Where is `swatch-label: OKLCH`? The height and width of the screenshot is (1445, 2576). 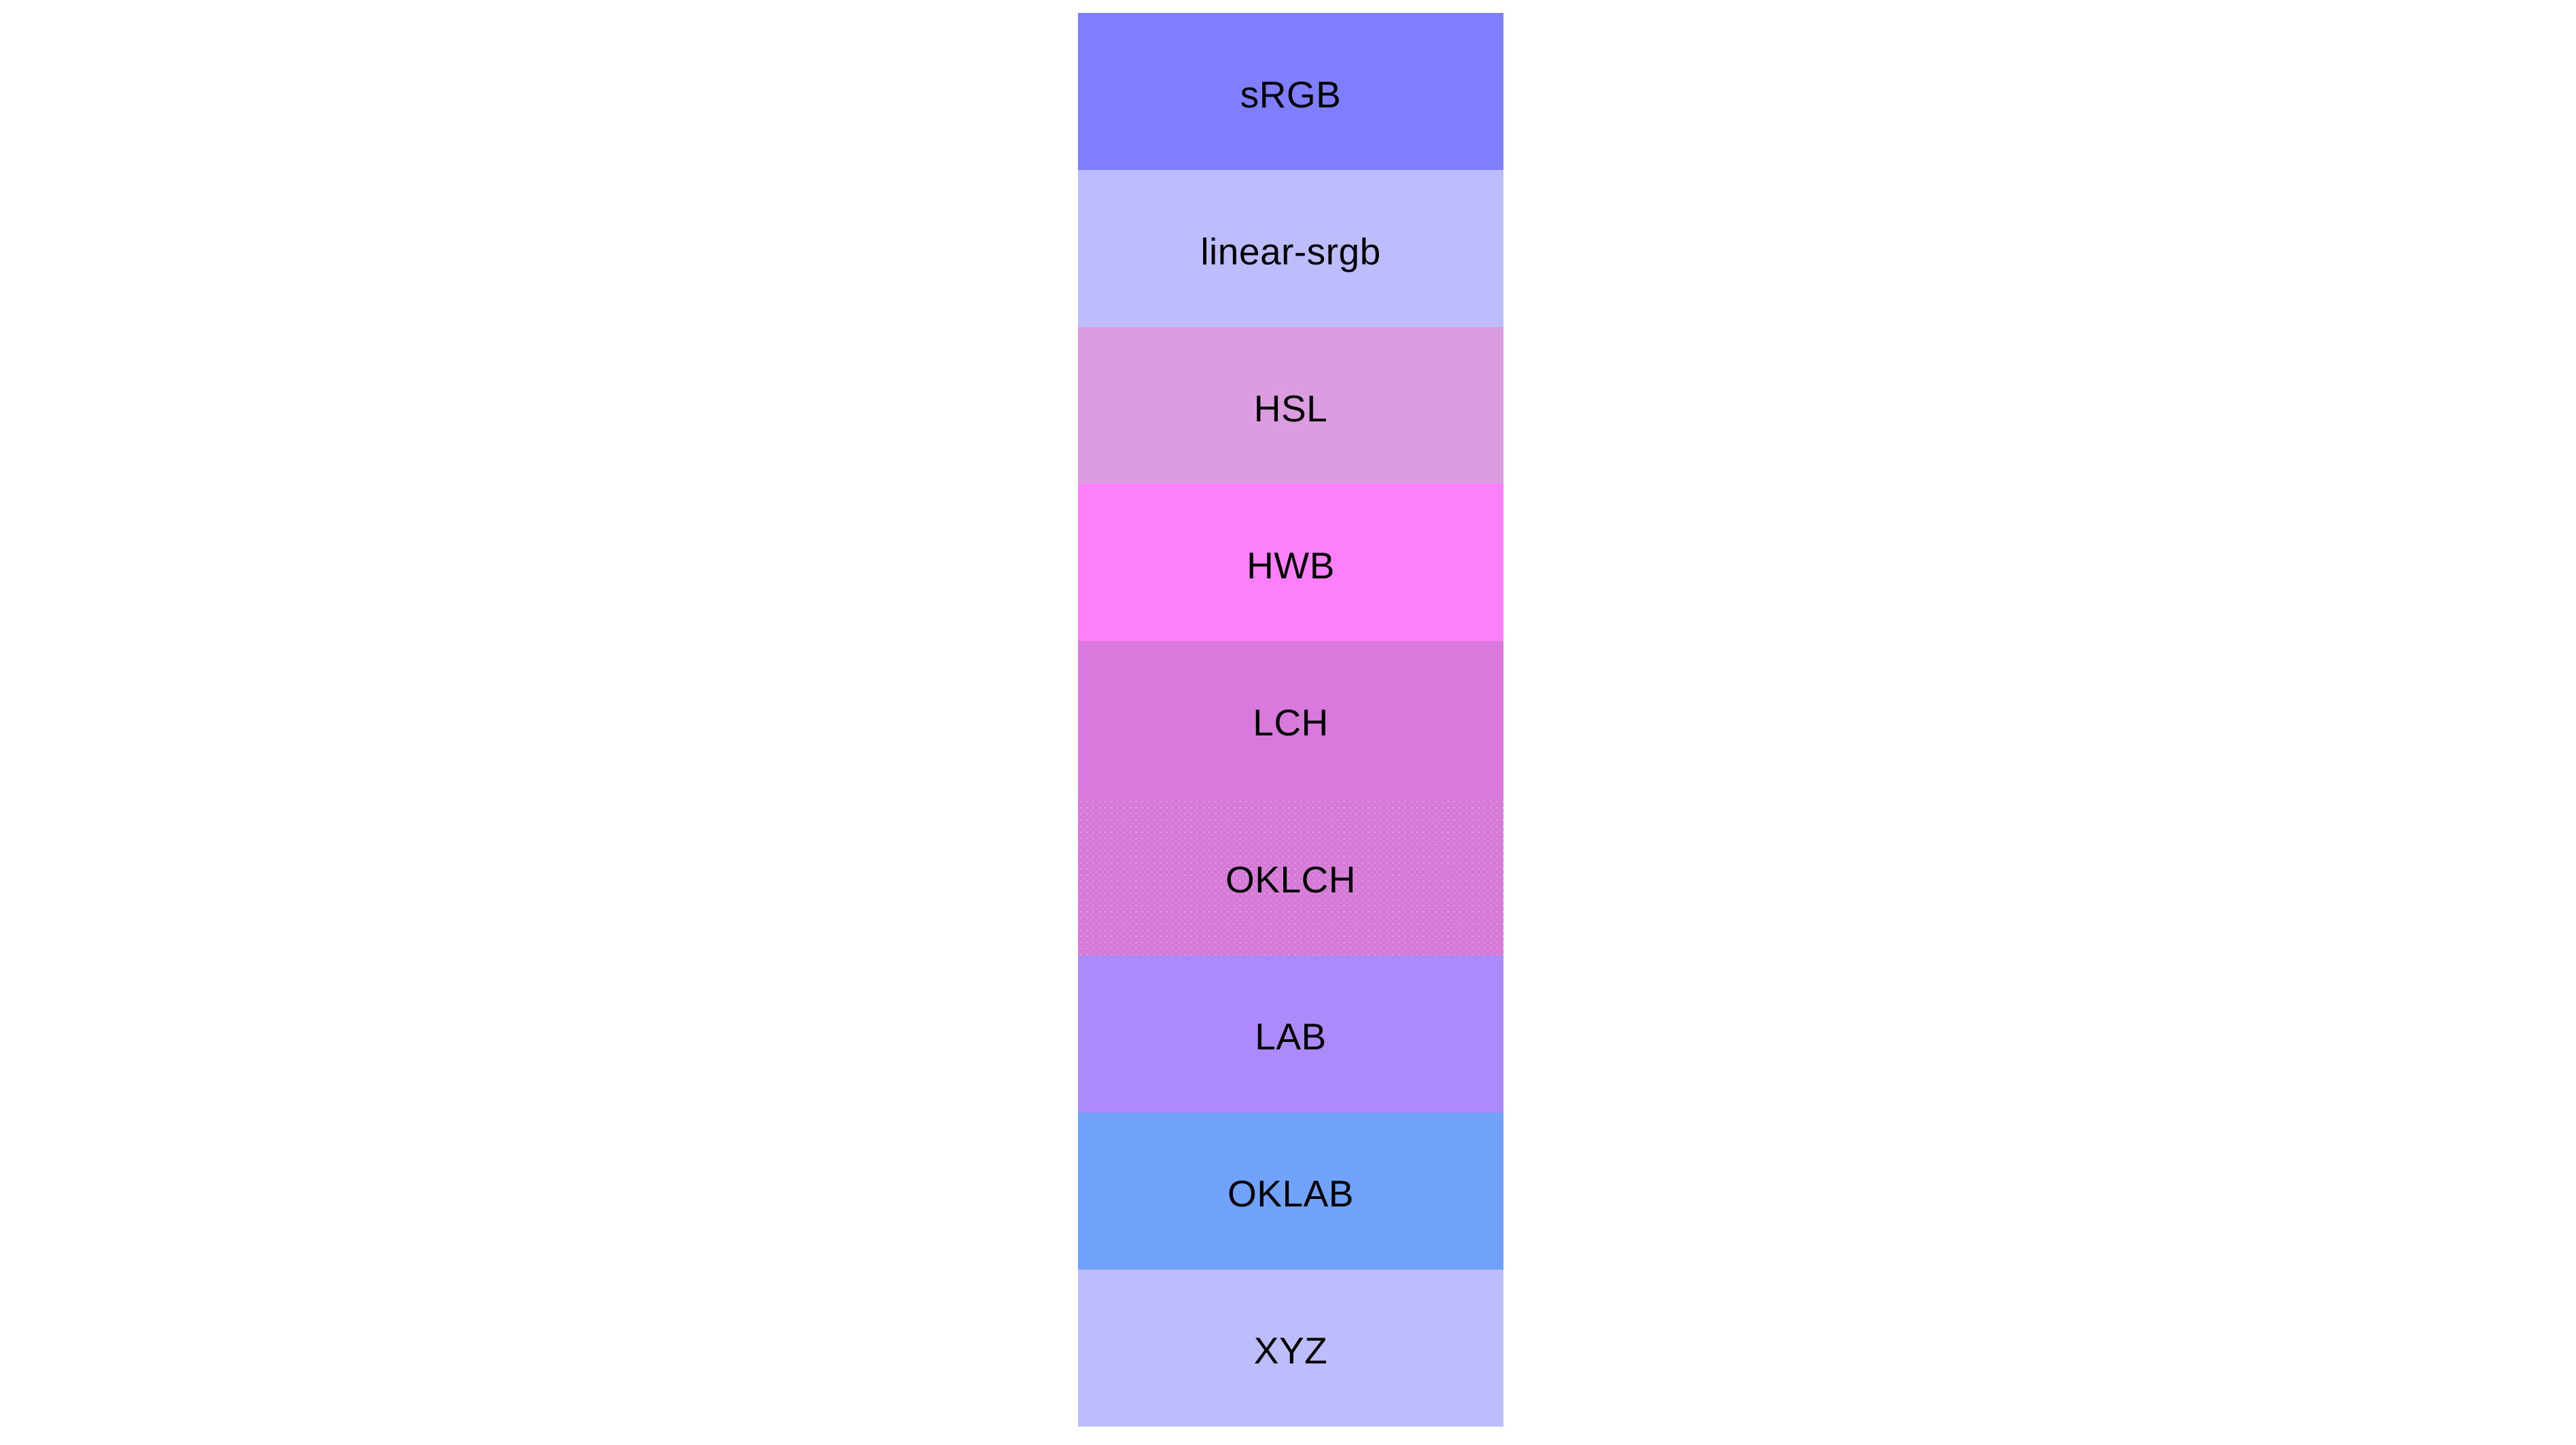 swatch-label: OKLCH is located at coordinates (1290, 879).